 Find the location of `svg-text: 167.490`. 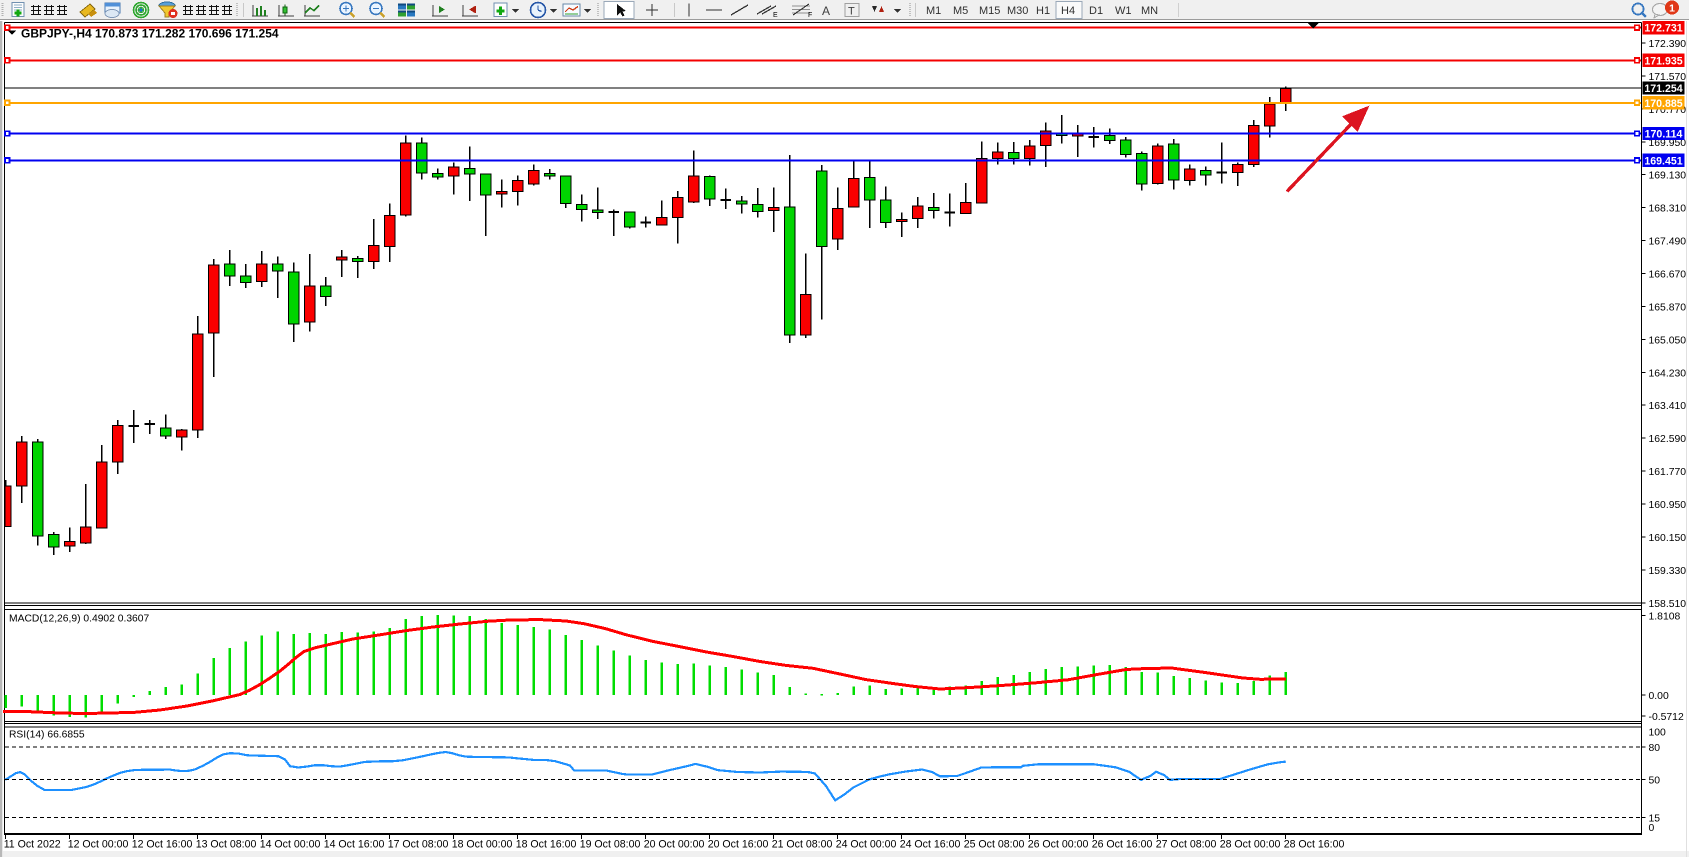

svg-text: 167.490 is located at coordinates (1668, 242).